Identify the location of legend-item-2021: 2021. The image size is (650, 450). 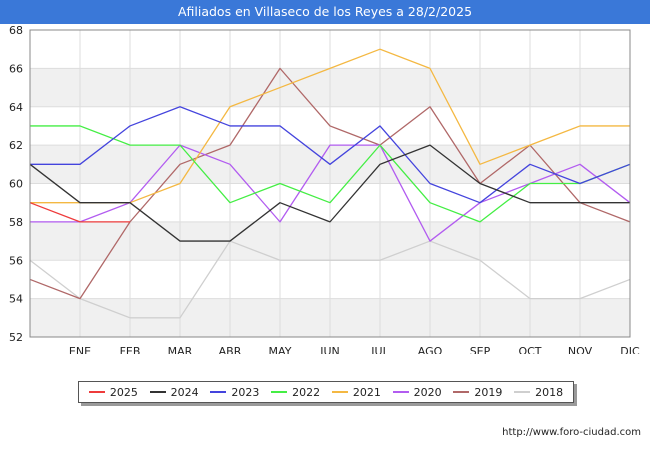
(356, 392).